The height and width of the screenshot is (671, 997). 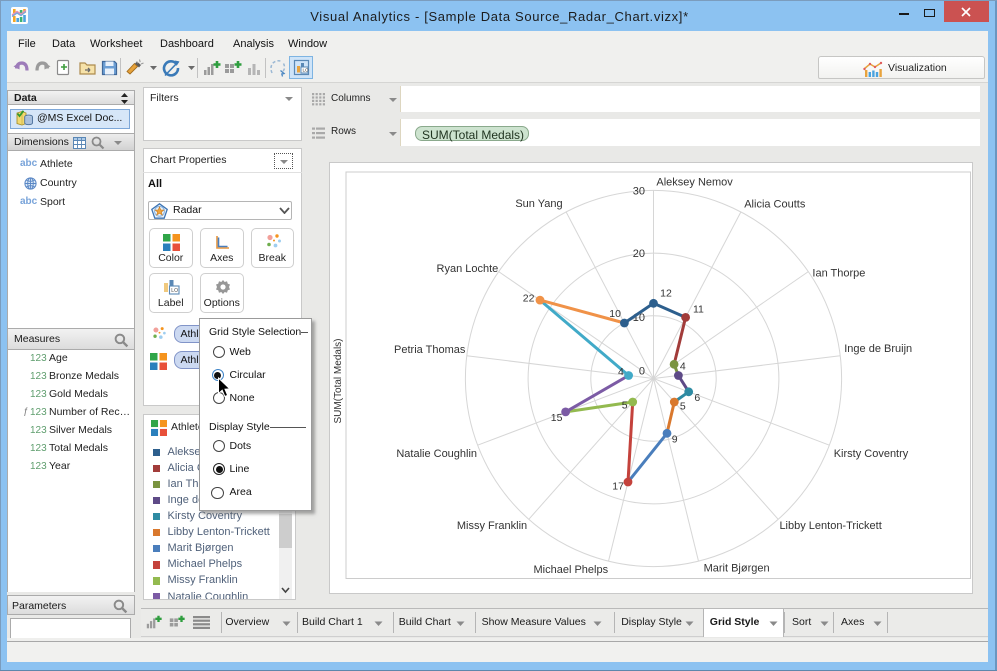 What do you see at coordinates (675, 439) in the screenshot?
I see `svg-text: 9` at bounding box center [675, 439].